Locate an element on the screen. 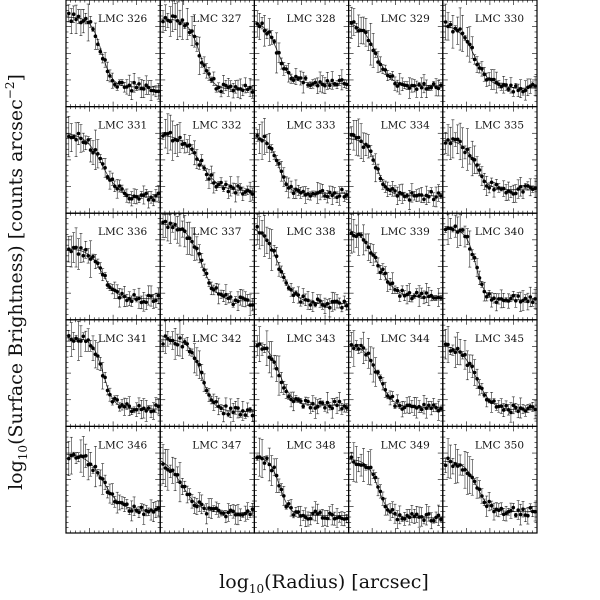  panel-label: LMC 335 is located at coordinates (499, 126).